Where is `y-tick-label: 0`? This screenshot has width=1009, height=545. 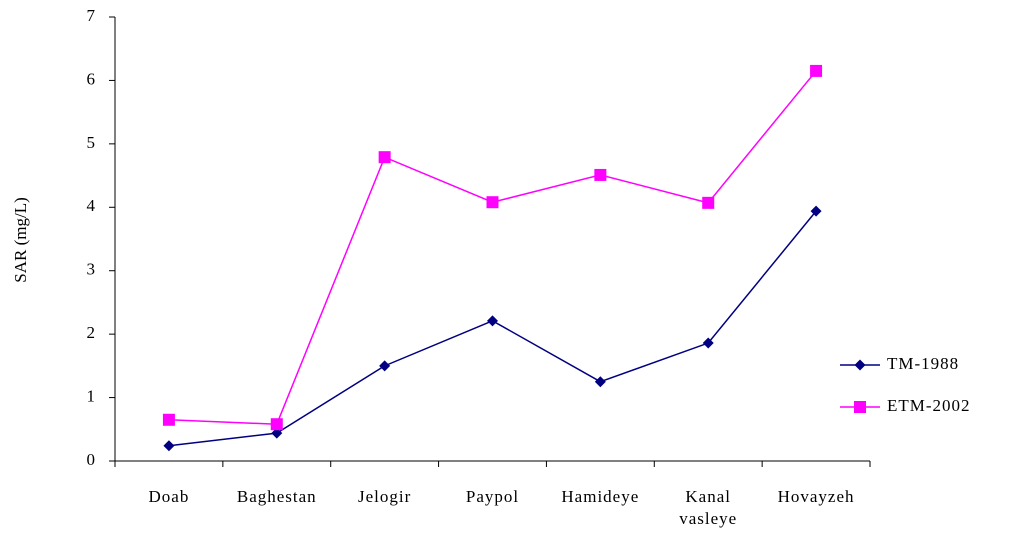
y-tick-label: 0 is located at coordinates (91, 459).